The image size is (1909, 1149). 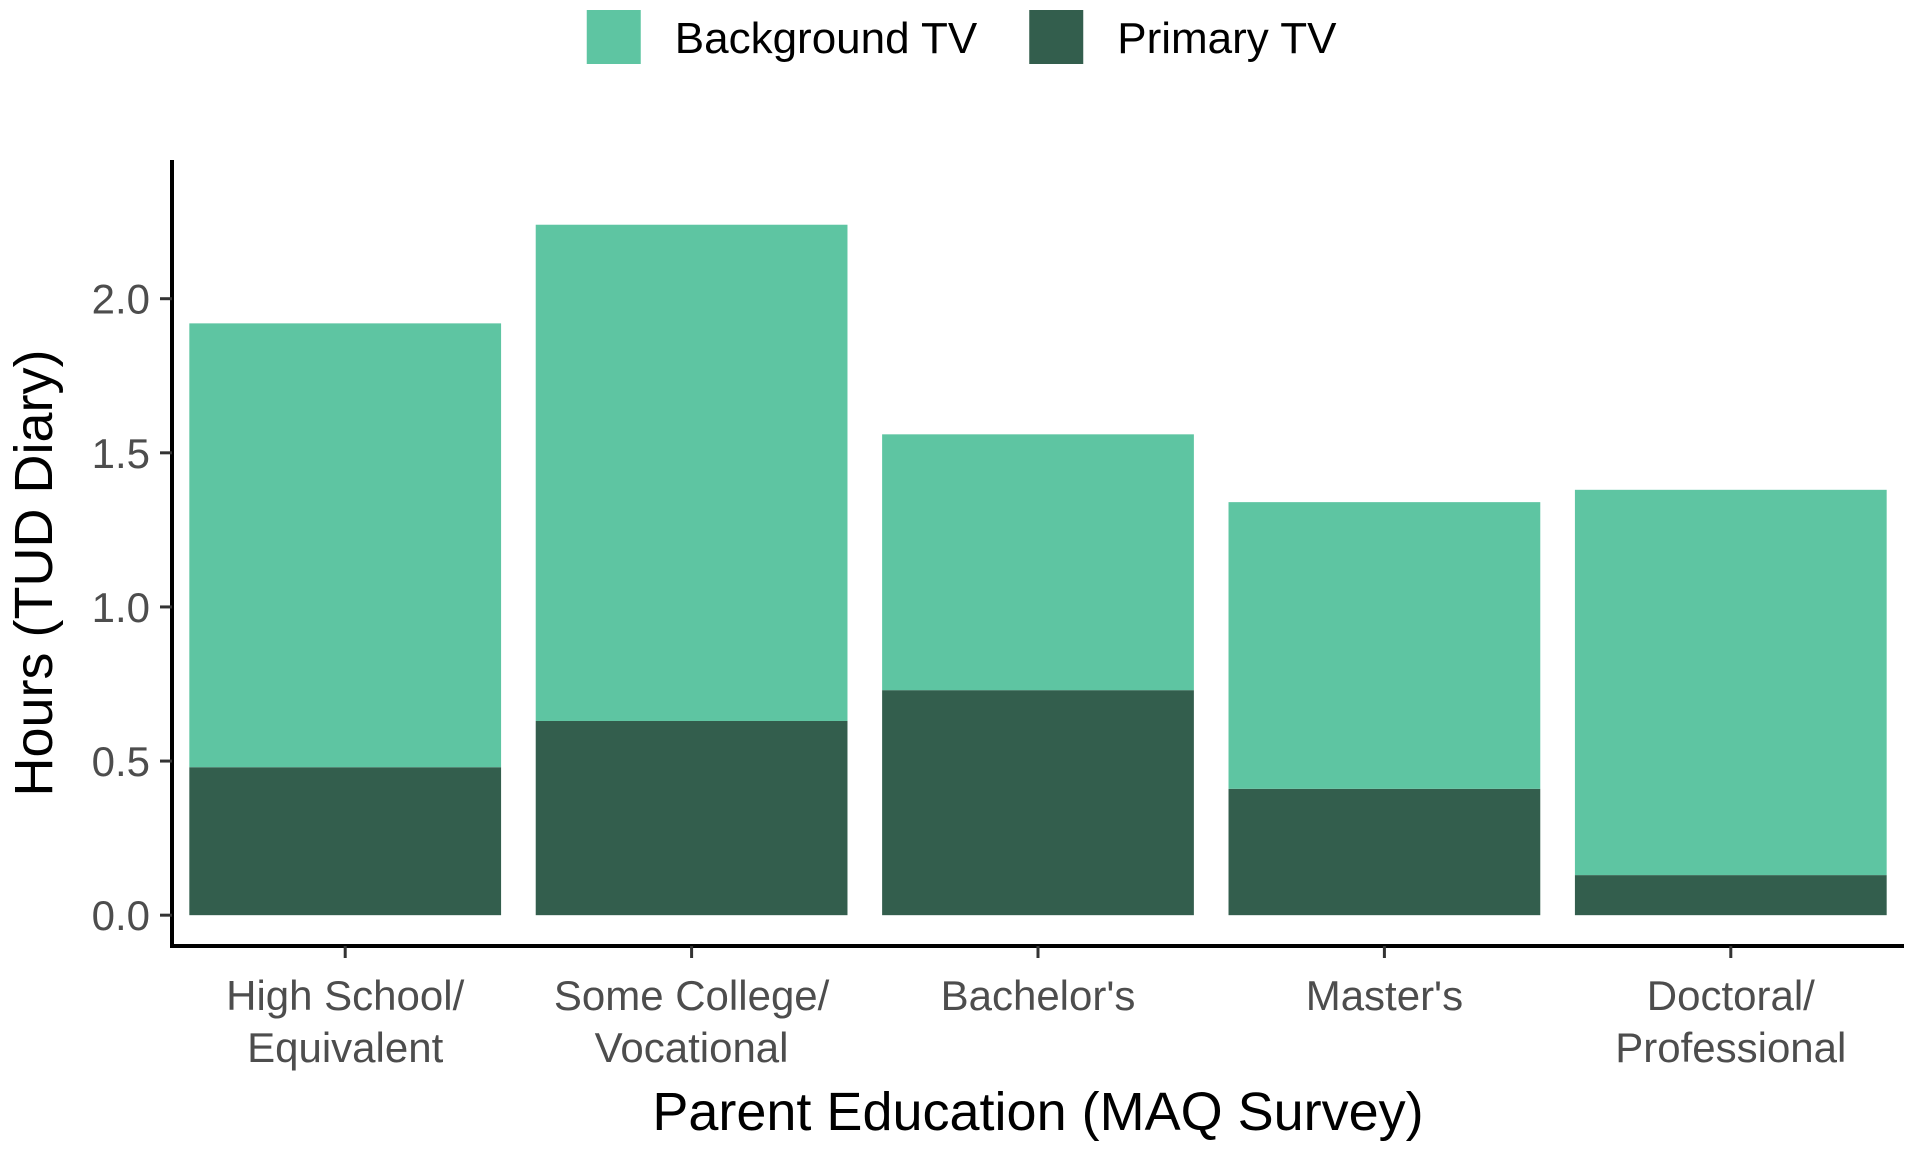 I want to click on y-tick-label: 0.5, so click(x=121, y=761).